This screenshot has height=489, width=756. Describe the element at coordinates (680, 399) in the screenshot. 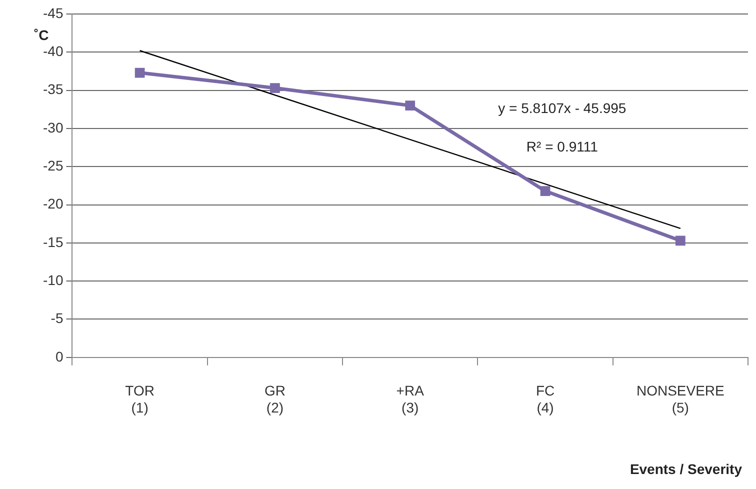

I see `x-tick-label: NONSEVERE (5)` at that location.